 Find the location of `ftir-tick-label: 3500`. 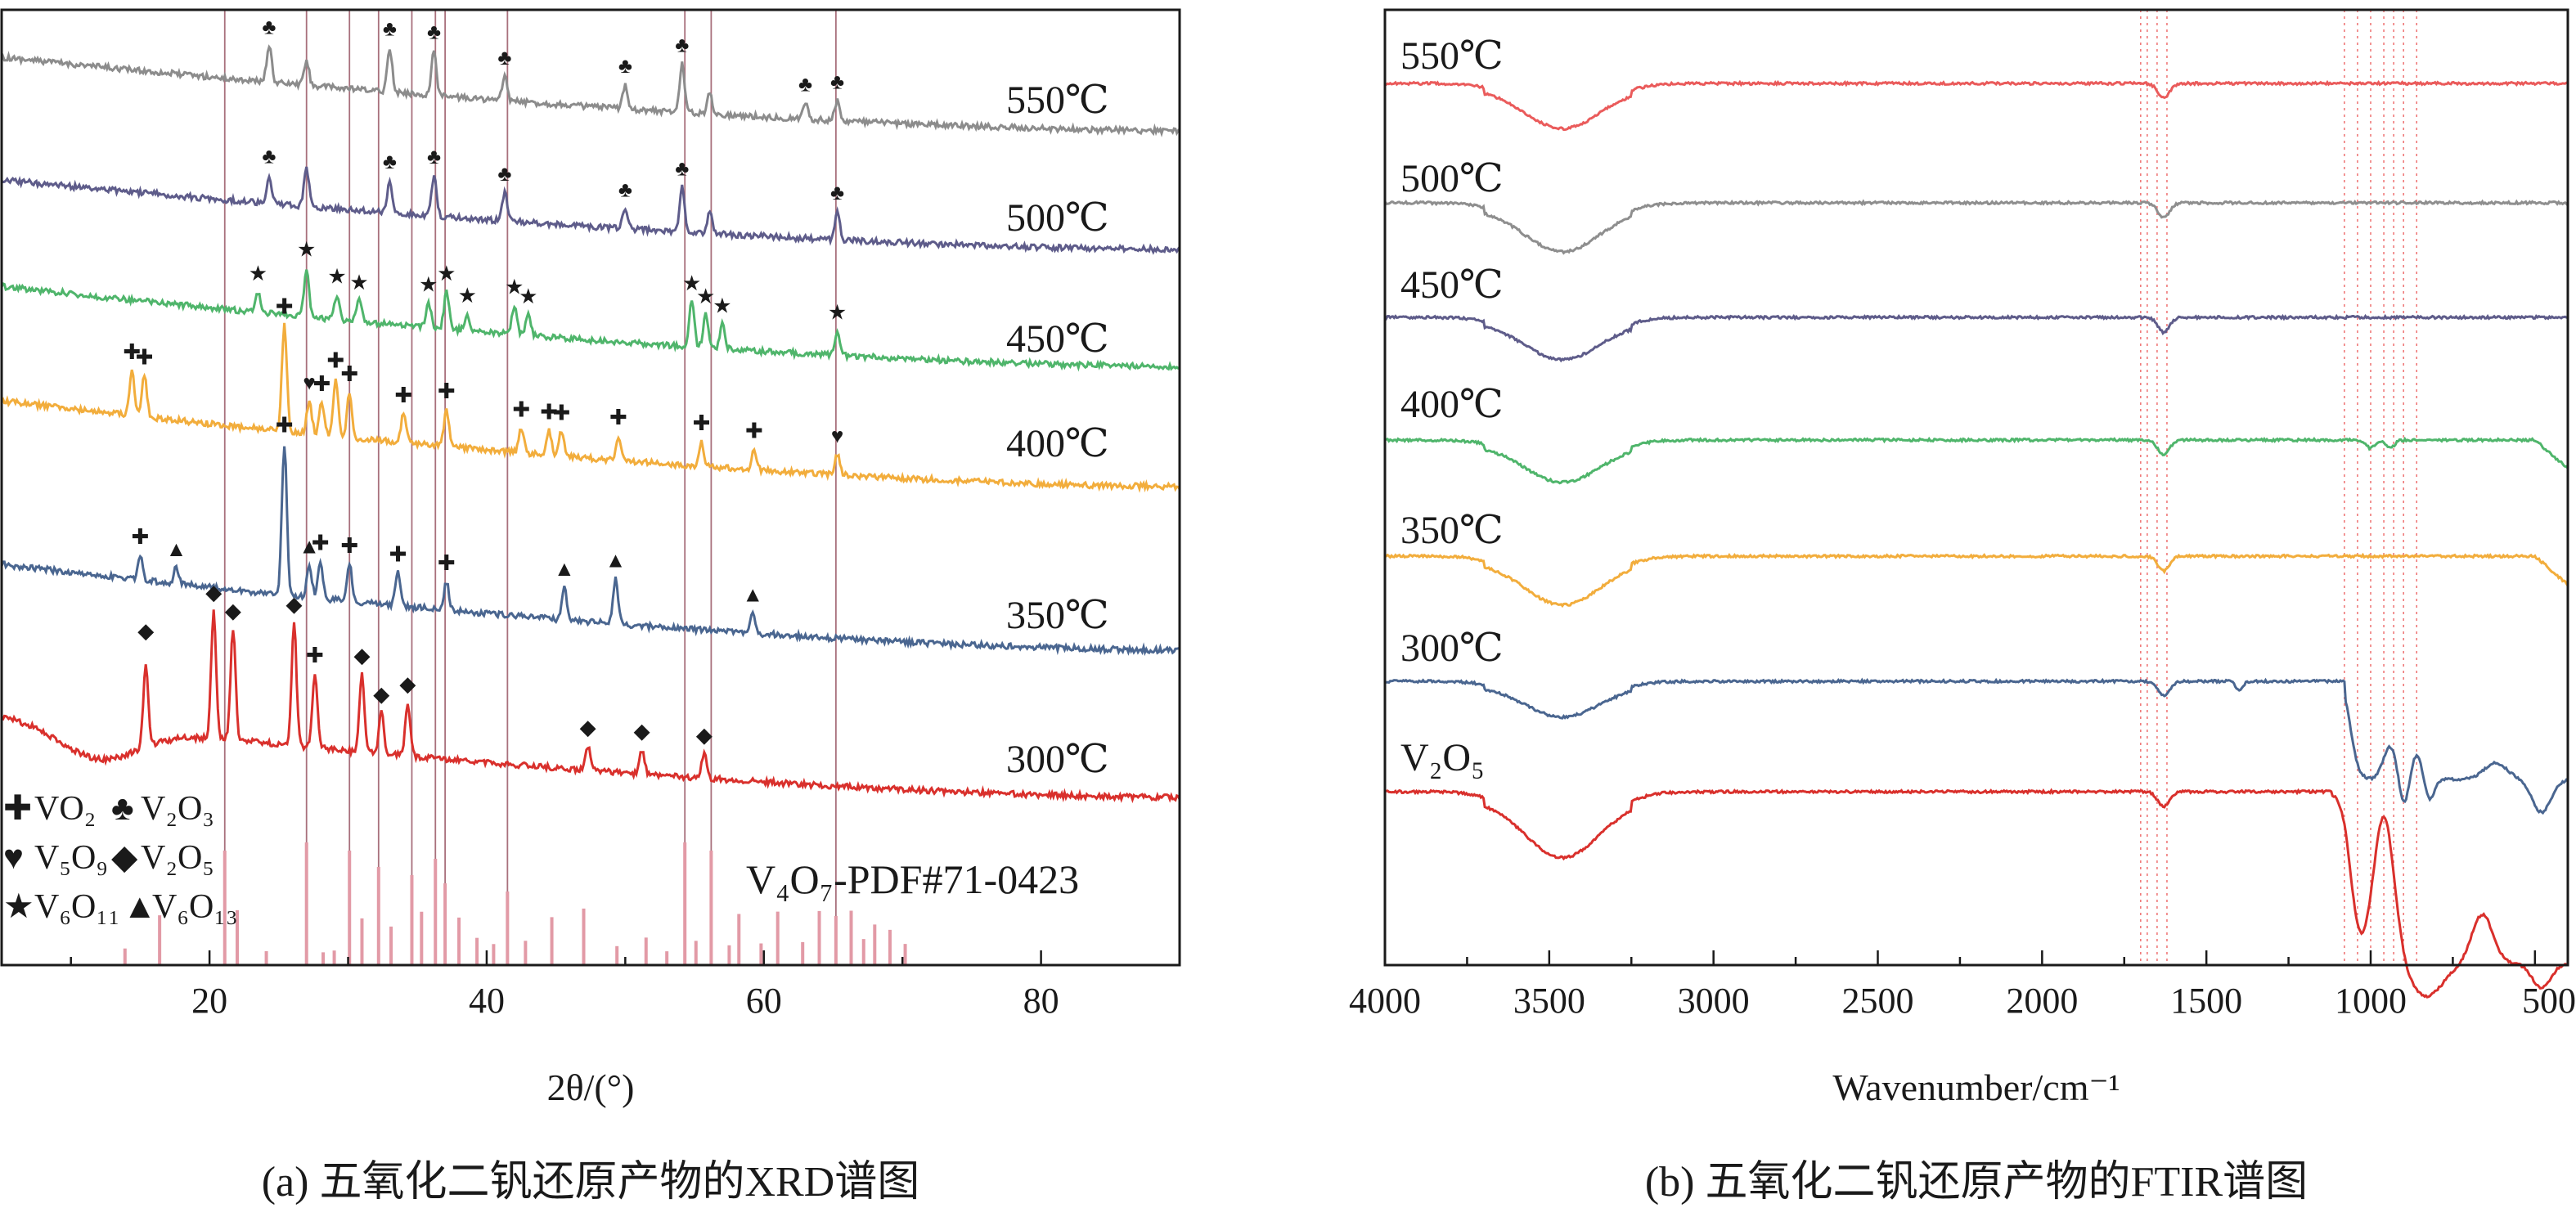

ftir-tick-label: 3500 is located at coordinates (1549, 1001).